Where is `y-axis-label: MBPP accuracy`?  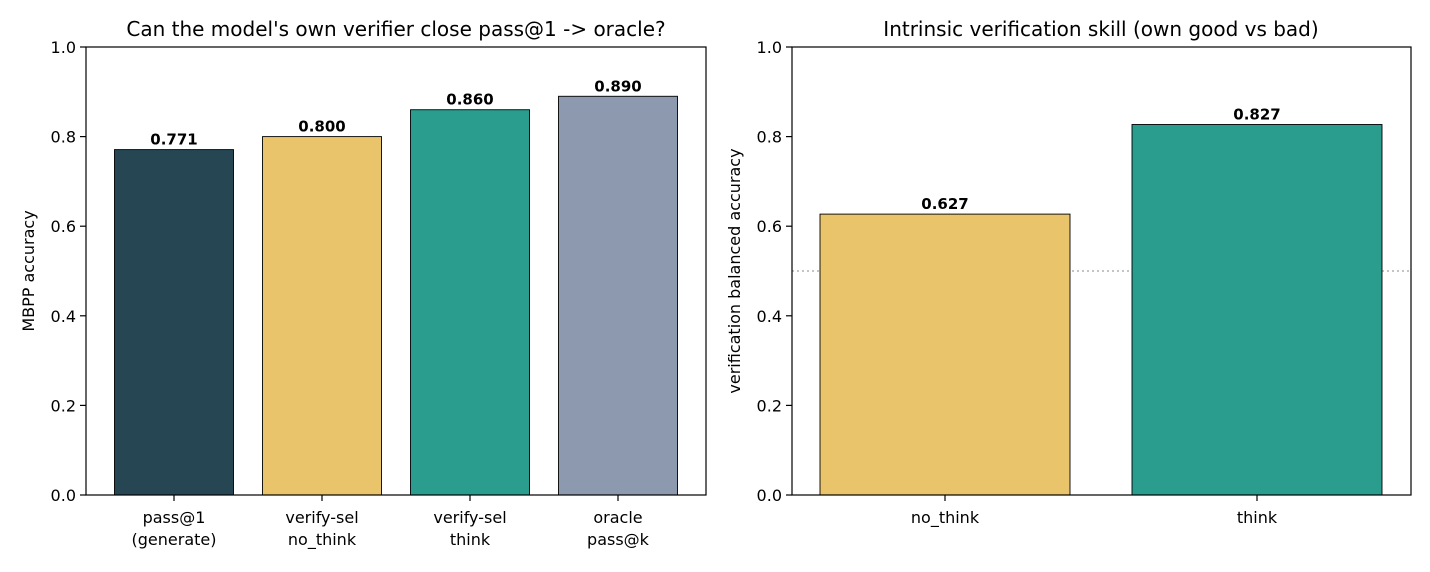
y-axis-label: MBPP accuracy is located at coordinates (28, 270).